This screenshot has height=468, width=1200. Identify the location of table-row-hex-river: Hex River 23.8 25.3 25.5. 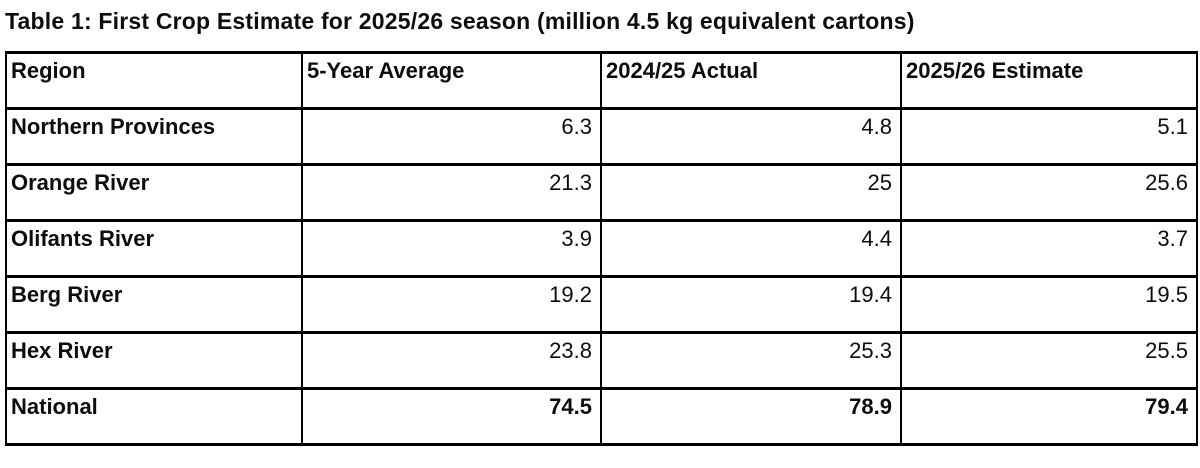
(601, 360).